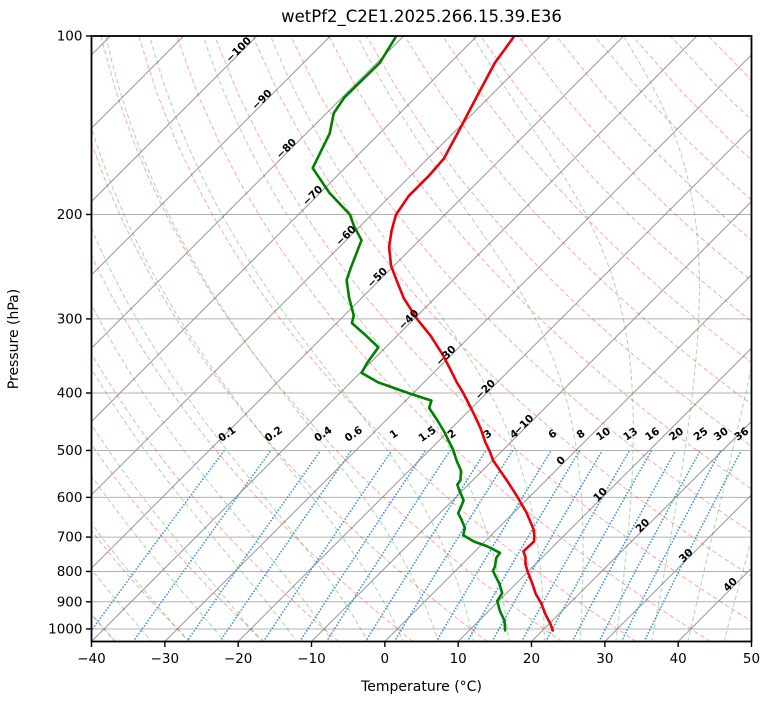  Describe the element at coordinates (91, 659) in the screenshot. I see `x-tick-label: −40` at that location.